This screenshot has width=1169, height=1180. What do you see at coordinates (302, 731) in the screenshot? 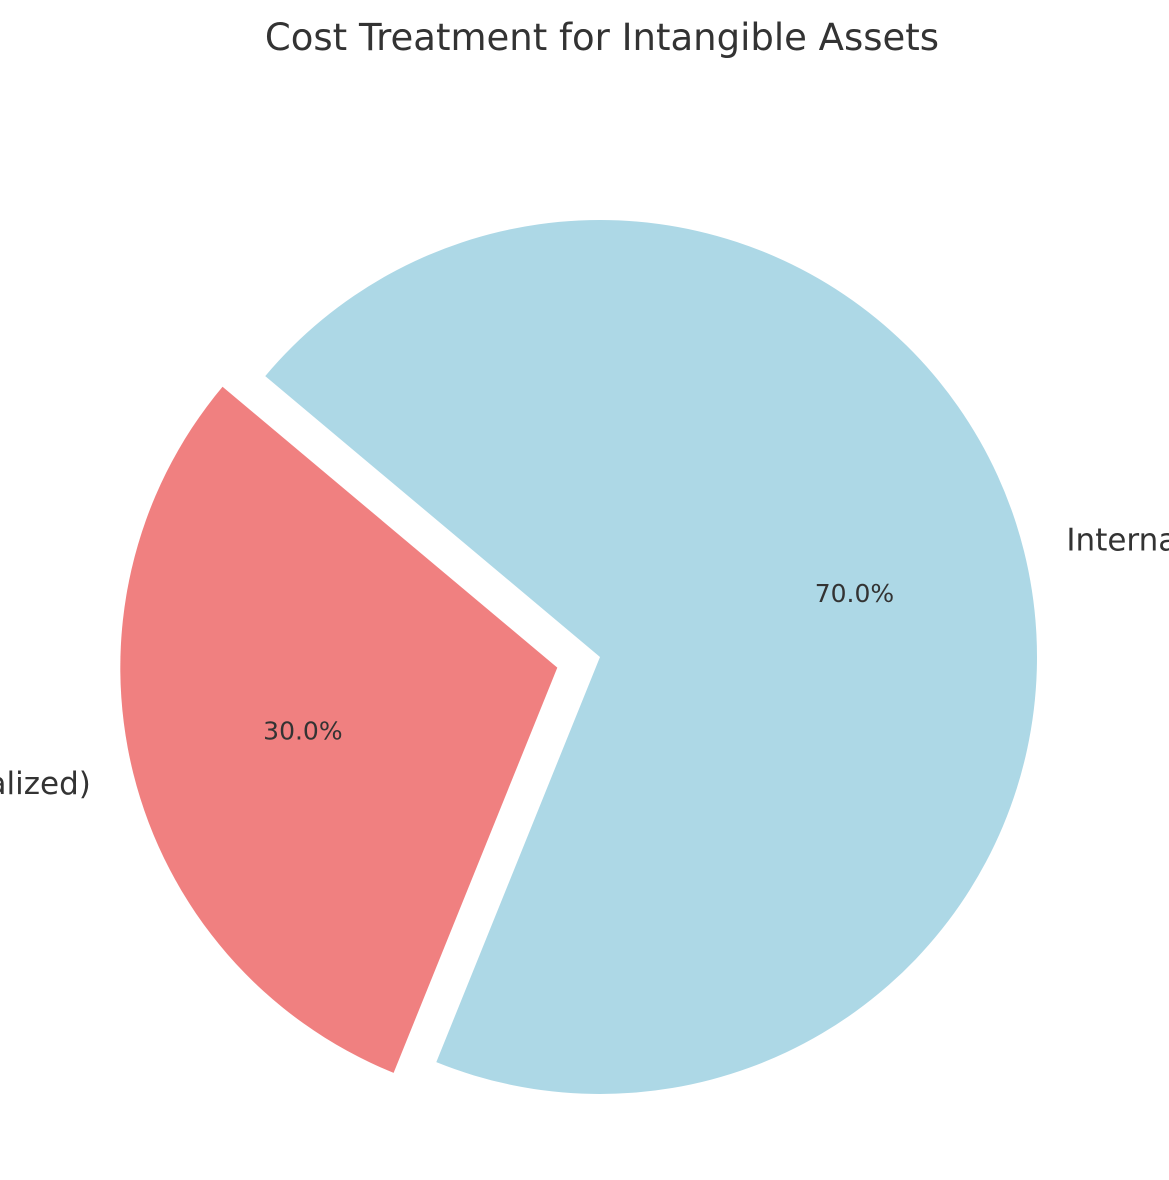
I see `pct-label-purchased-capitalized: 30.0%` at bounding box center [302, 731].